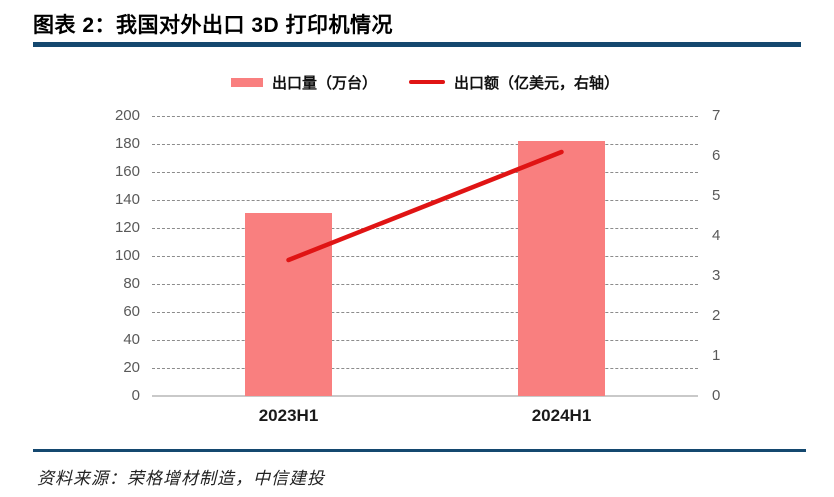  I want to click on bar-series-swatch, so click(246, 82).